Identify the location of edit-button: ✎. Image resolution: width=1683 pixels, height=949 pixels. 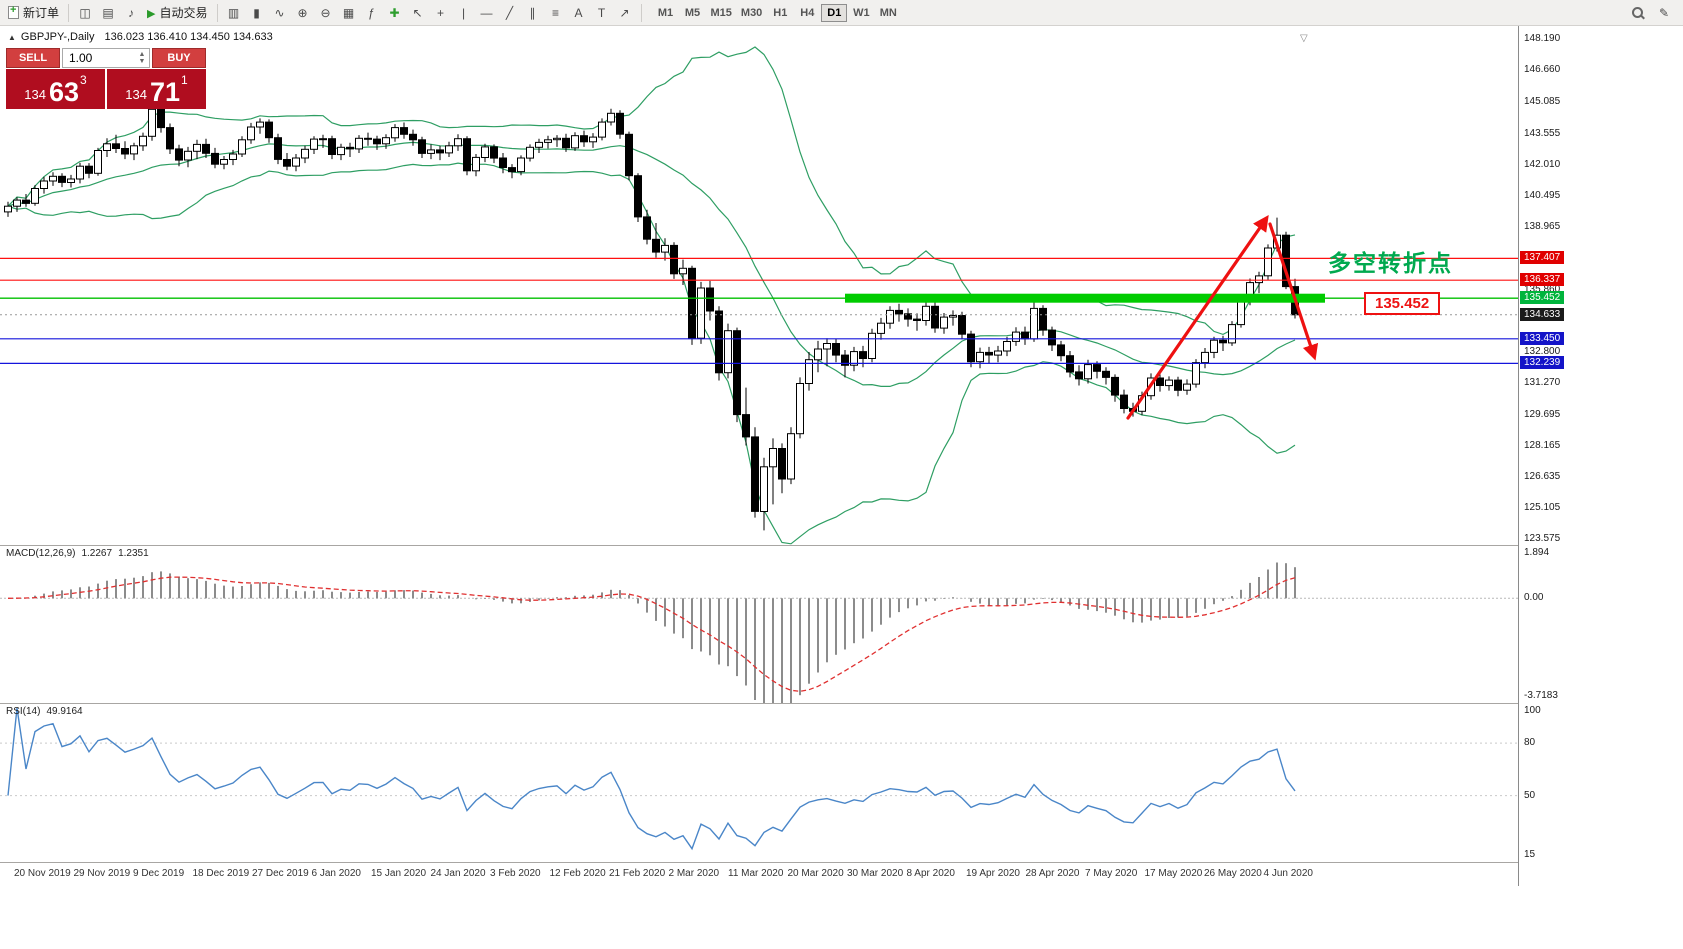
(1664, 13).